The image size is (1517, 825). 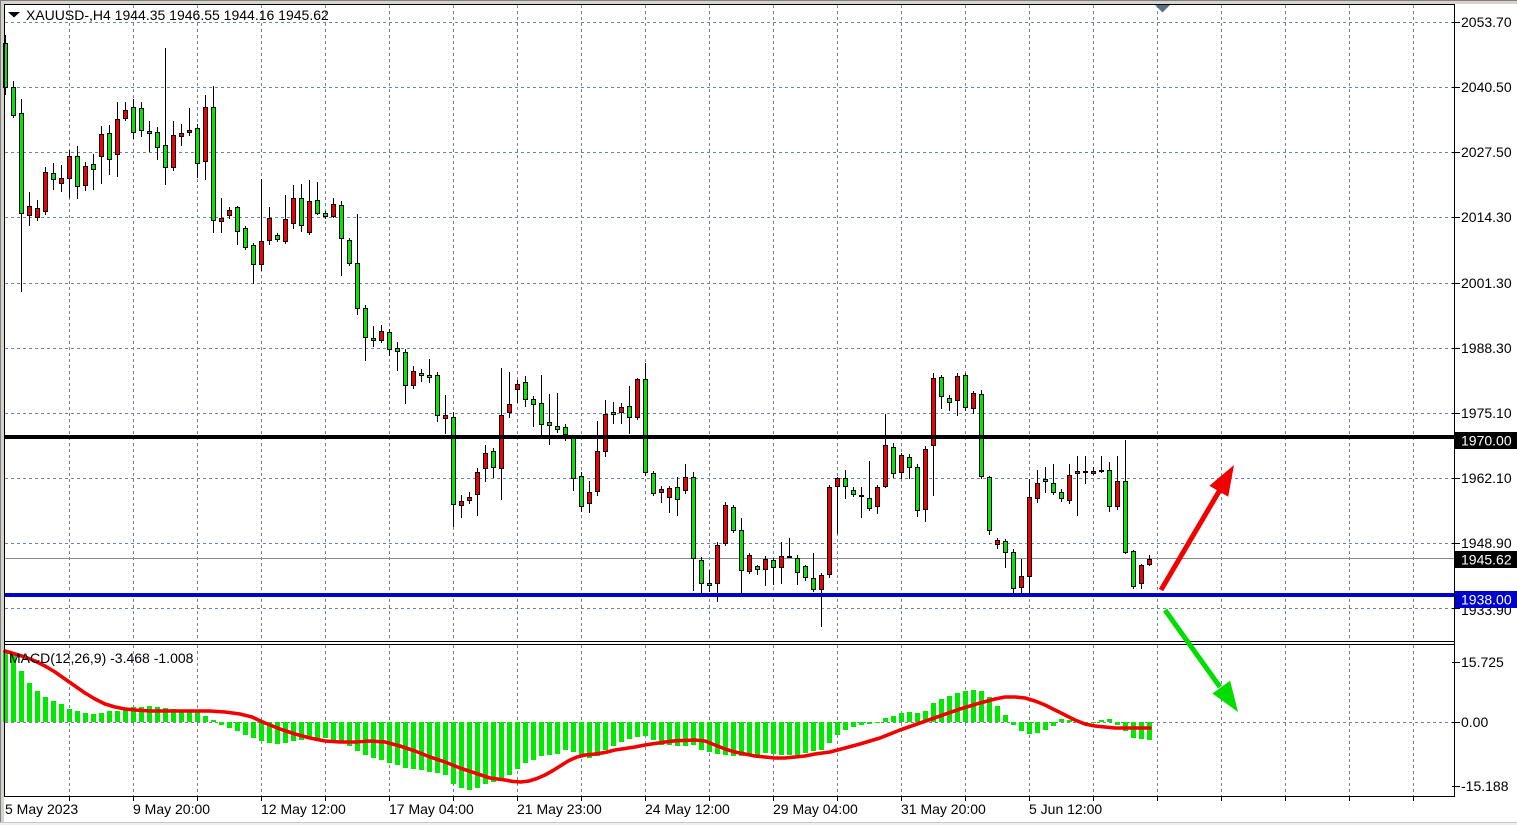 I want to click on svg-text: 15.725, so click(x=1482, y=662).